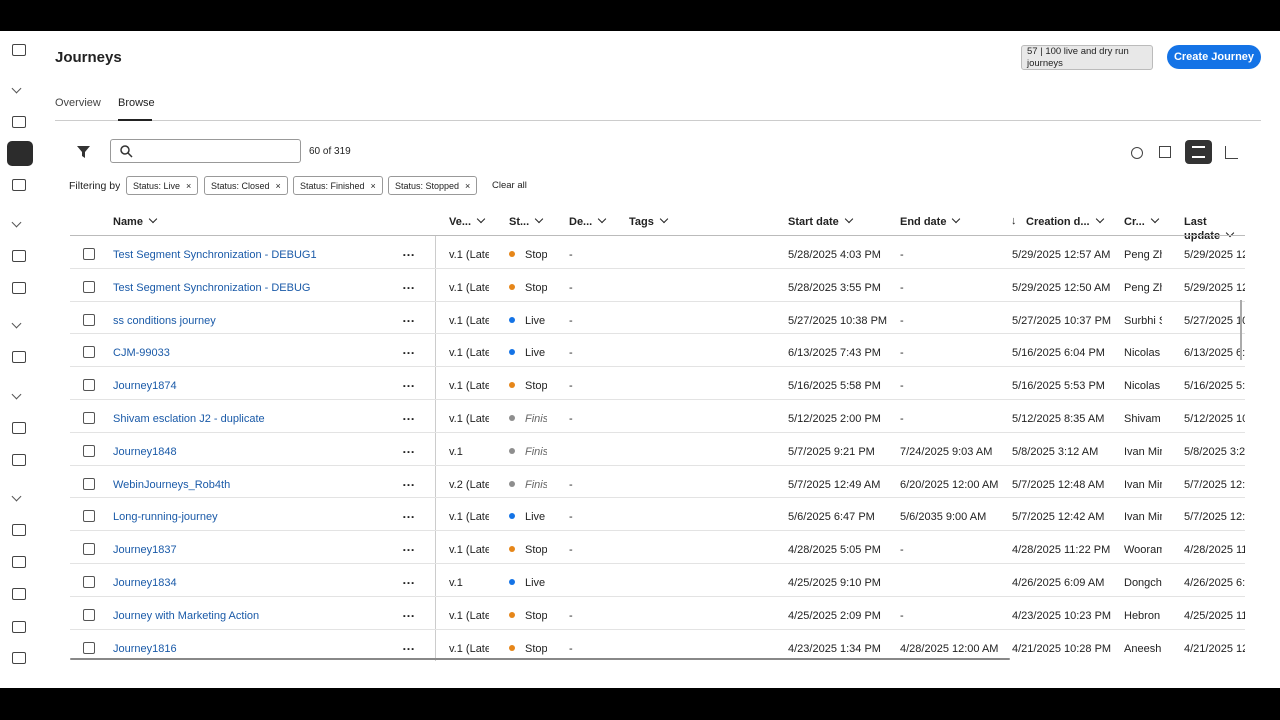 The image size is (1280, 720). Describe the element at coordinates (1165, 152) in the screenshot. I see `columns-icon` at that location.